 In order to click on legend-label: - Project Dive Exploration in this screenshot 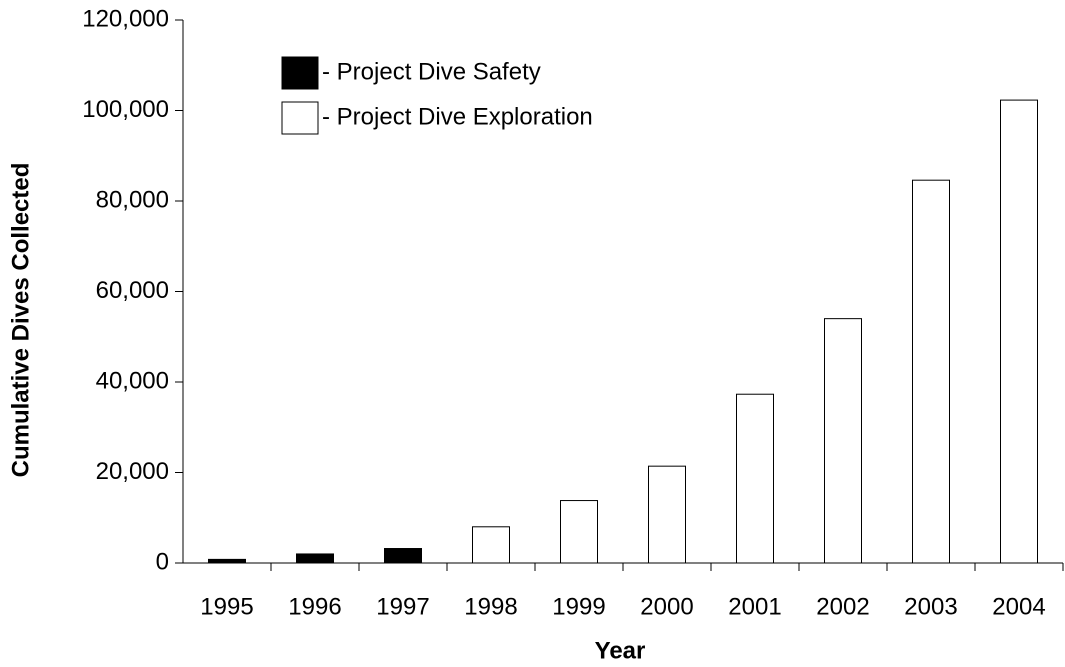, I will do `click(457, 116)`.